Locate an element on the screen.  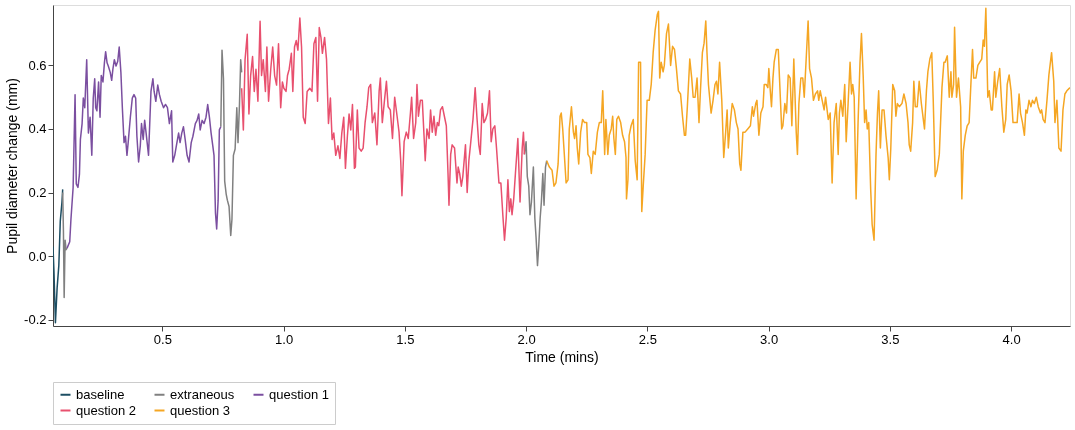
legend-label: question 1 is located at coordinates (299, 394).